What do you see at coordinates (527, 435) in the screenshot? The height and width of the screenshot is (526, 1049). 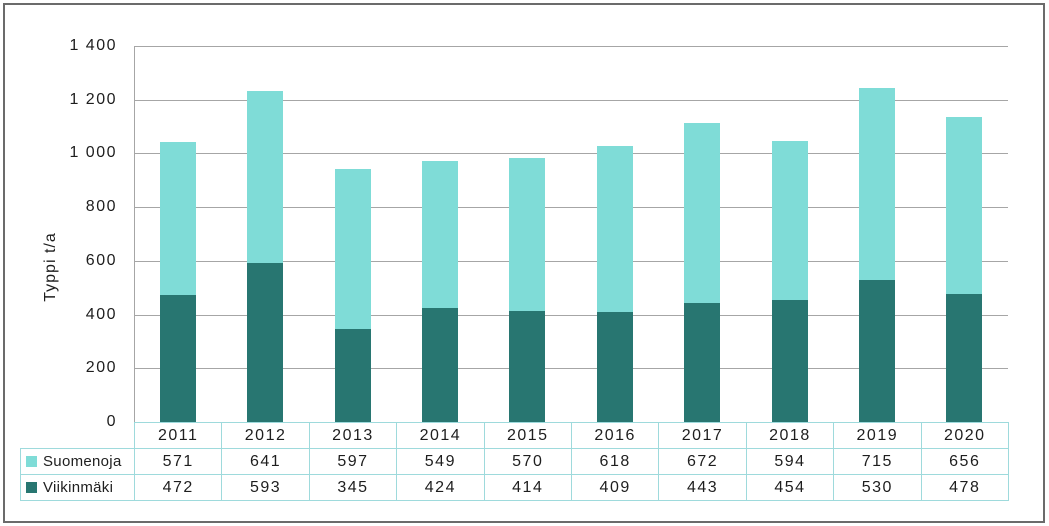 I see `year-header-cell: 2015` at bounding box center [527, 435].